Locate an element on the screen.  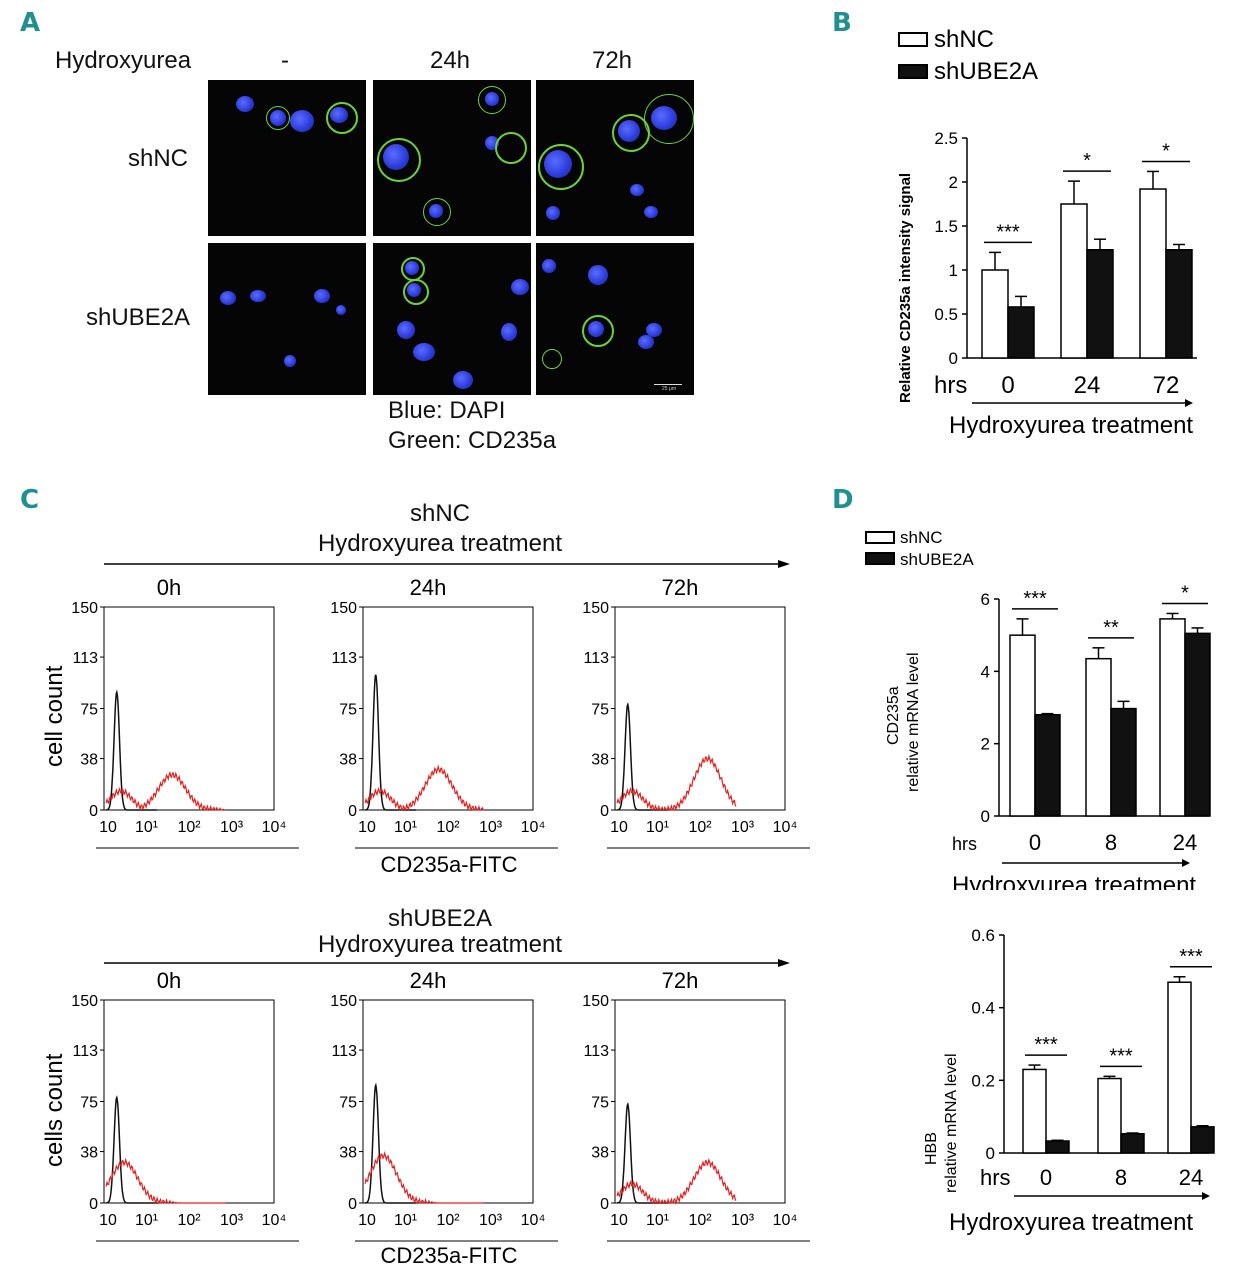
row-label-shube2a: shUBE2A is located at coordinates (138, 317).